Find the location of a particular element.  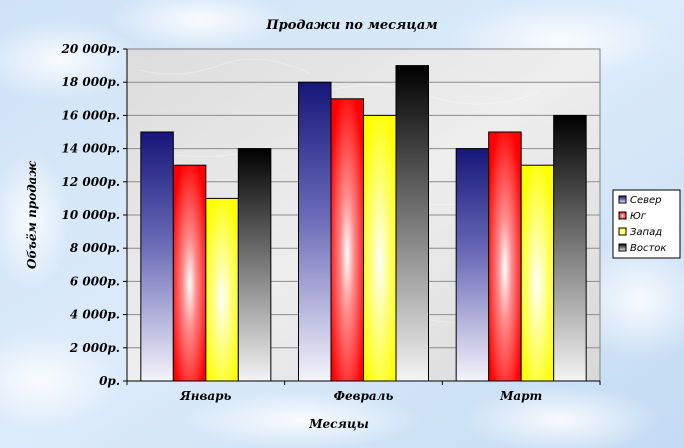

y-tick-label: 4 000р. is located at coordinates (95, 315).